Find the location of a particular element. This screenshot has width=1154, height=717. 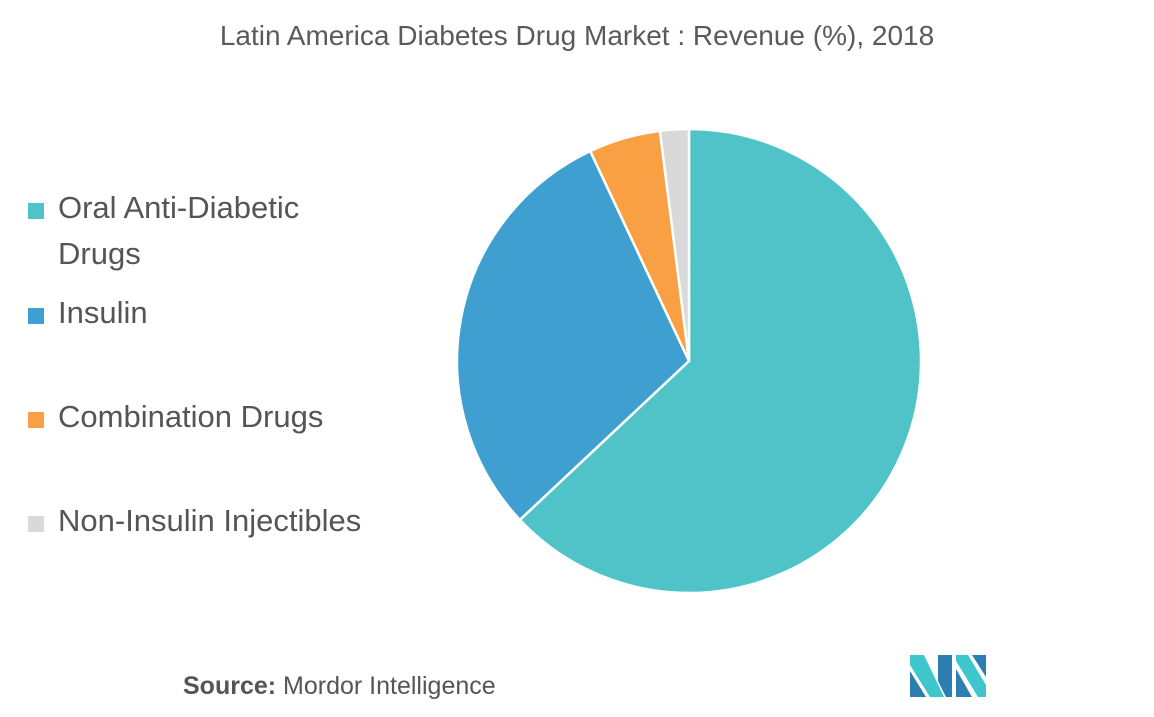

legend-swatch-insulin is located at coordinates (36, 316).